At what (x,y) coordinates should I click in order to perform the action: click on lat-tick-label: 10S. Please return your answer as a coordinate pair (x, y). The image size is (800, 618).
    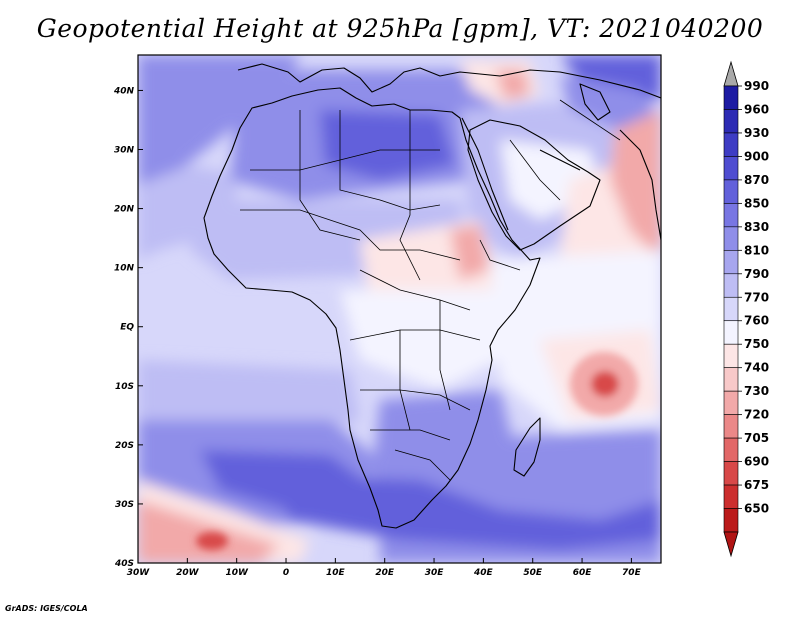
    Looking at the image, I should click on (124, 387).